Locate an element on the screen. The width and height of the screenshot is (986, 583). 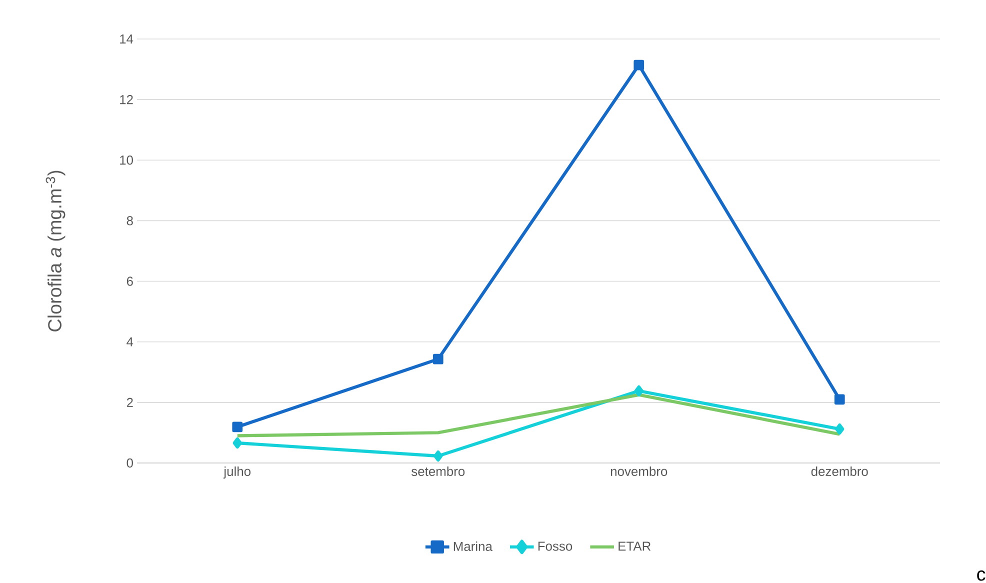
y-tick-label: 2 is located at coordinates (129, 402).